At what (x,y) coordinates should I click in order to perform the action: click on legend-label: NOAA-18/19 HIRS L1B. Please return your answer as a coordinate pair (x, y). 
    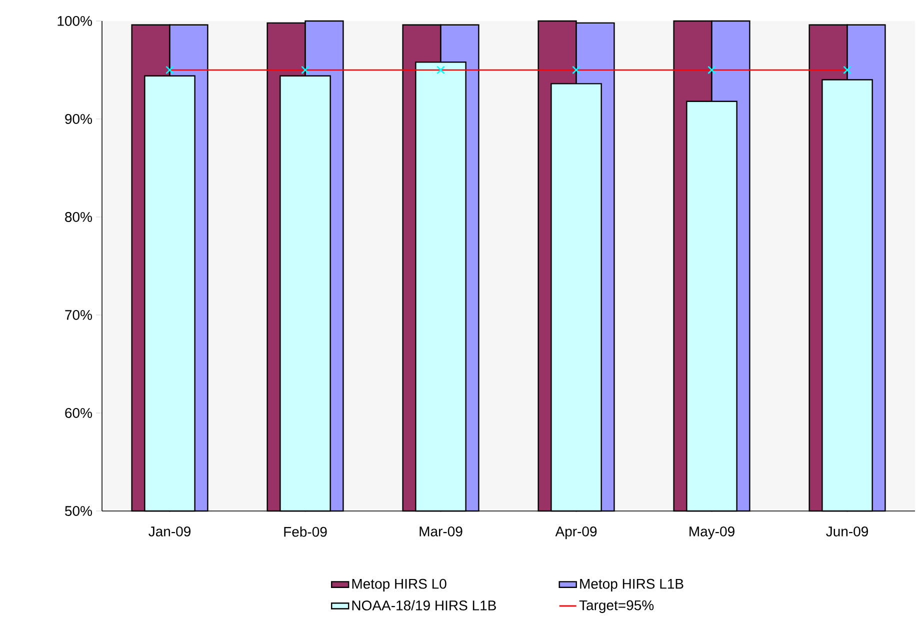
    Looking at the image, I should click on (424, 605).